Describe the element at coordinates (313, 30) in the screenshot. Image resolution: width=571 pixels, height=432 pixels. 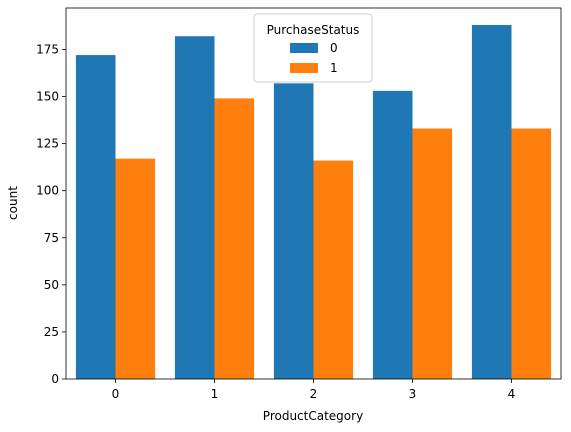
I see `legend-title: PurchaseStatus` at that location.